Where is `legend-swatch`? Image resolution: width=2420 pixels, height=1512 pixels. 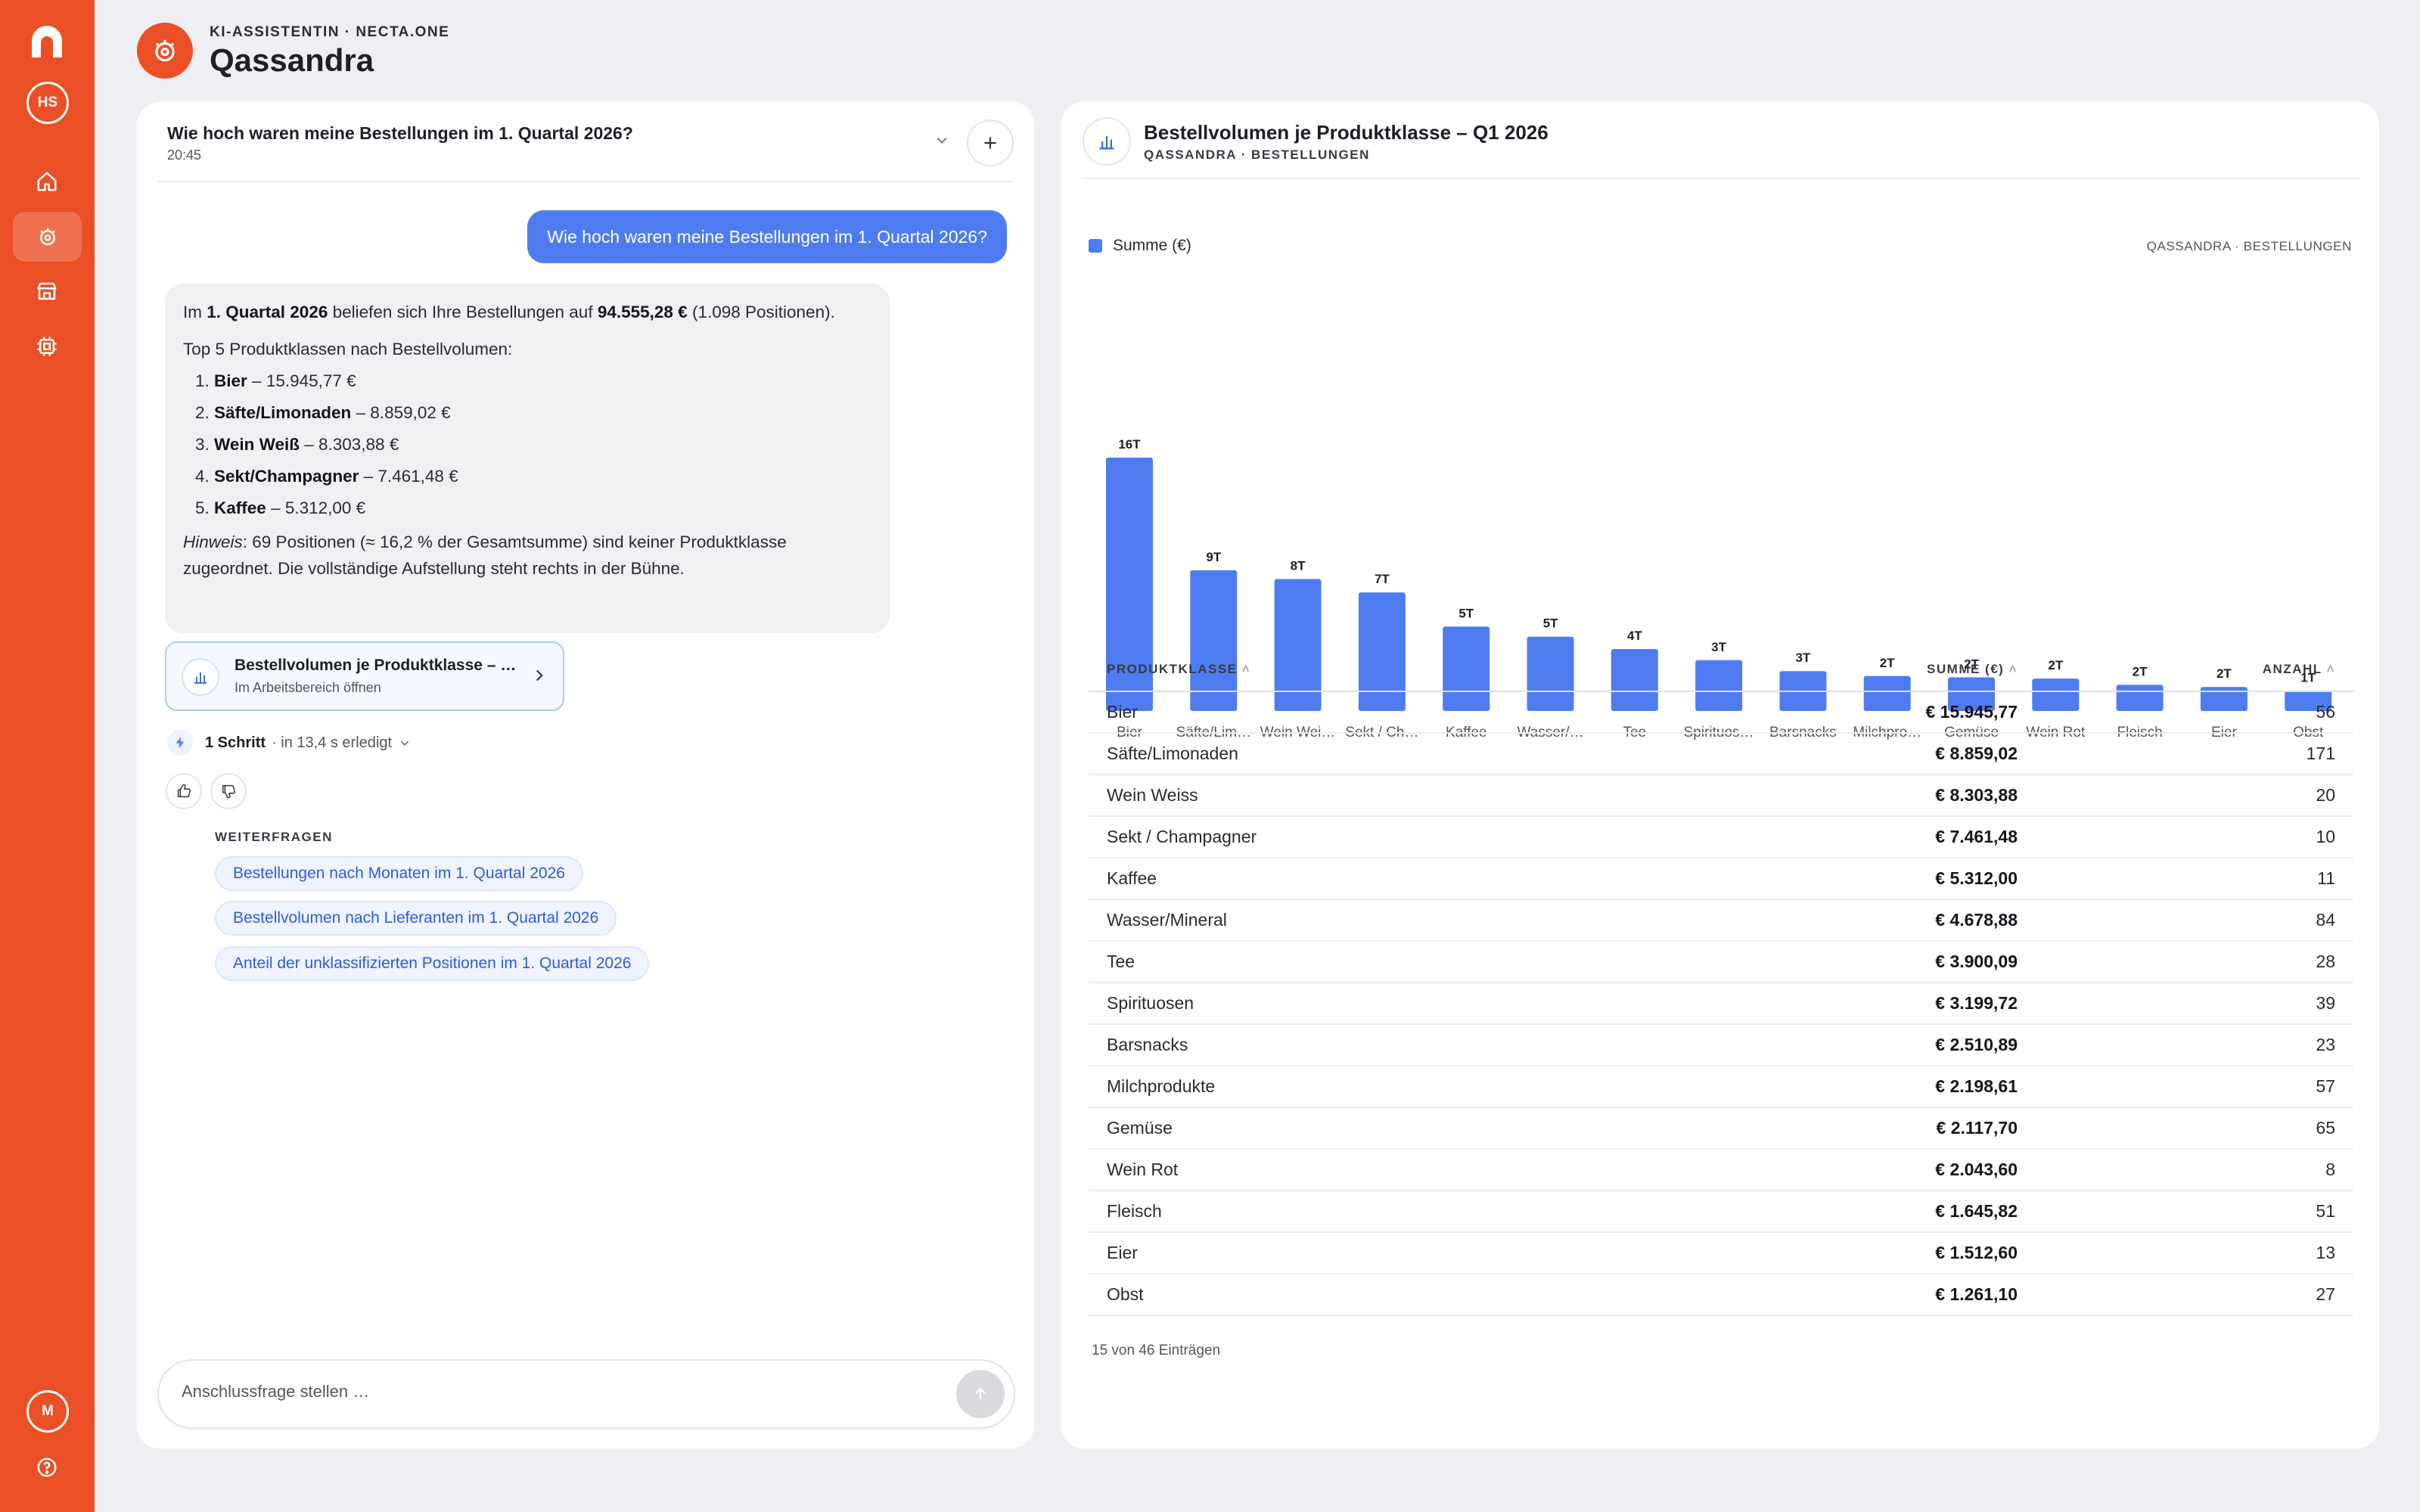 legend-swatch is located at coordinates (1096, 246).